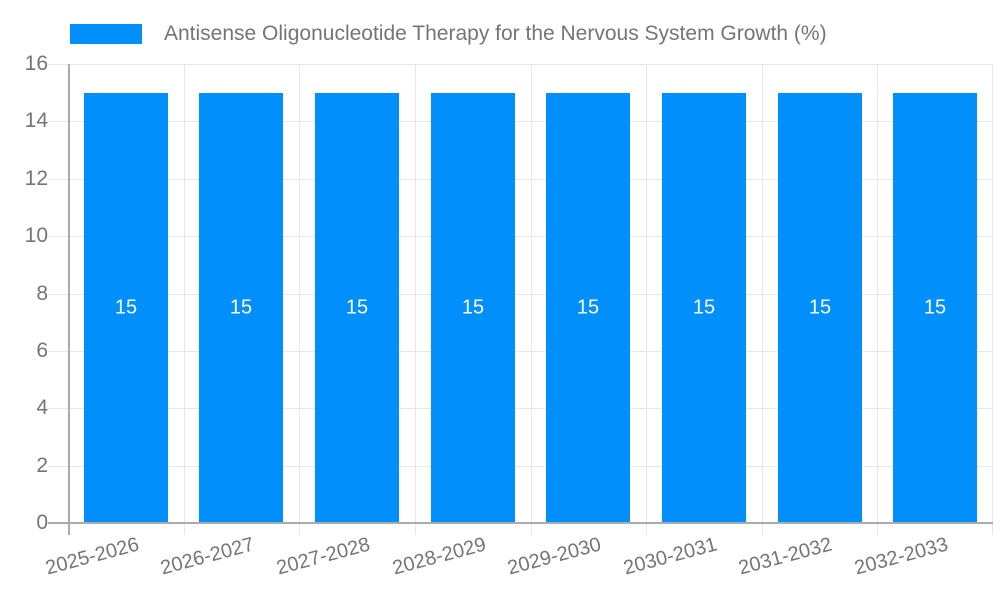 The height and width of the screenshot is (600, 1000). Describe the element at coordinates (42, 293) in the screenshot. I see `ytick-8: 8` at that location.